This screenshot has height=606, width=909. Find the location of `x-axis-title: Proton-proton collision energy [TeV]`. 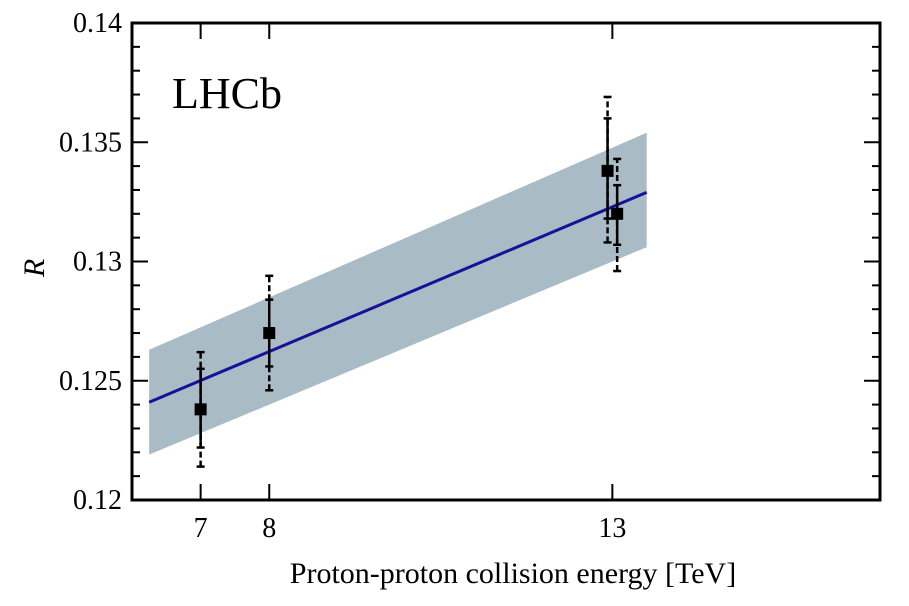

x-axis-title: Proton-proton collision energy [TeV] is located at coordinates (513, 573).